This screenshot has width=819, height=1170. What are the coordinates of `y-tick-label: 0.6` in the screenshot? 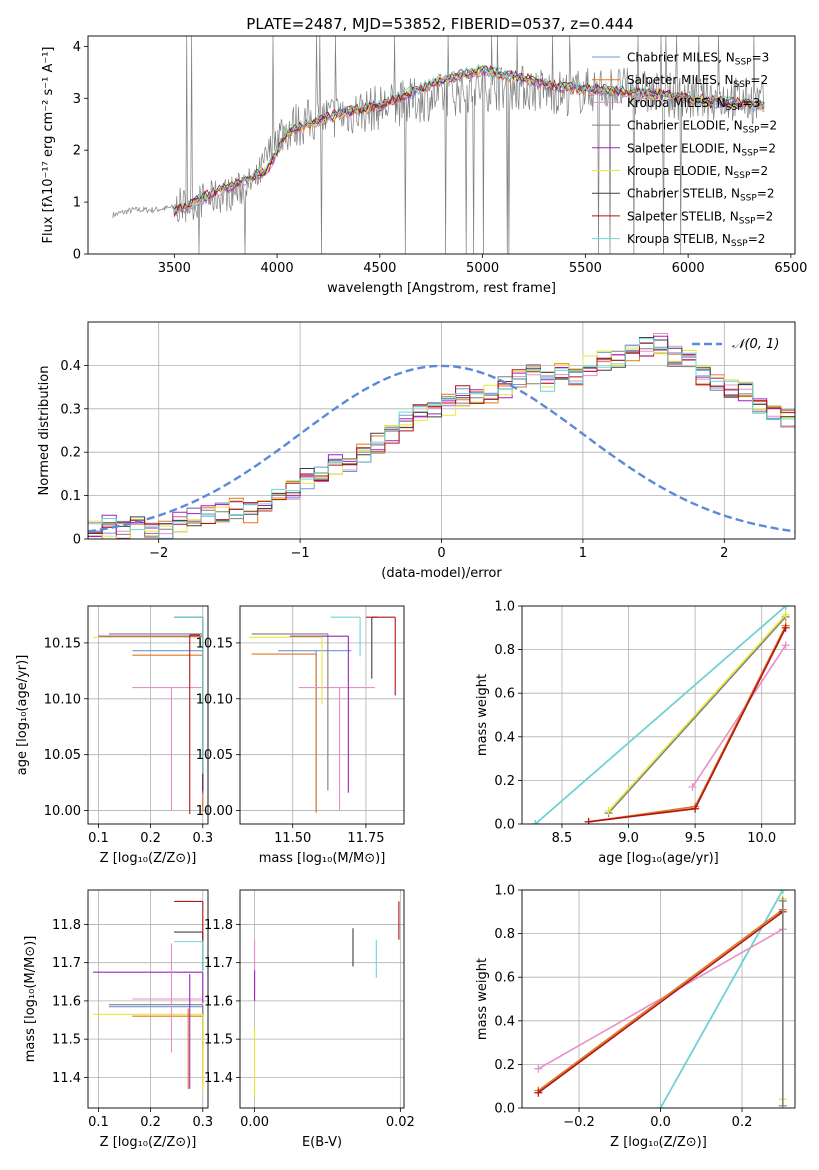 It's located at (504, 694).